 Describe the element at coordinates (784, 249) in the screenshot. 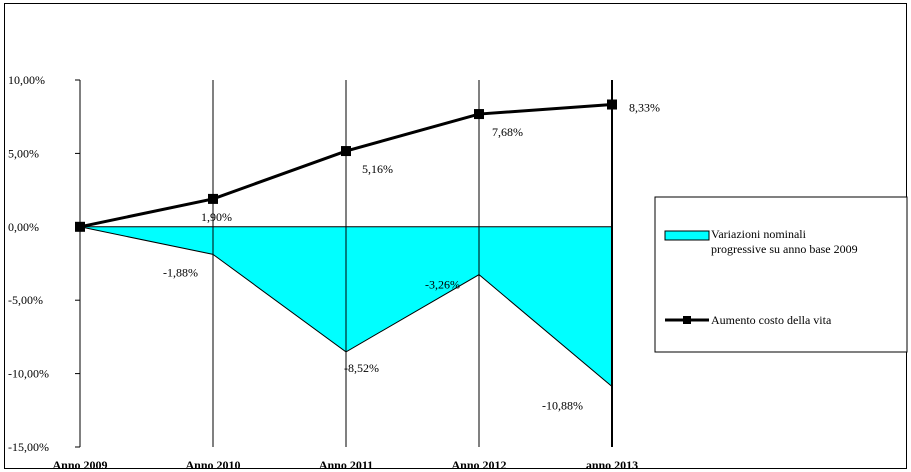

I see `legend-entry-area-line2: progressive su anno base 2009` at that location.